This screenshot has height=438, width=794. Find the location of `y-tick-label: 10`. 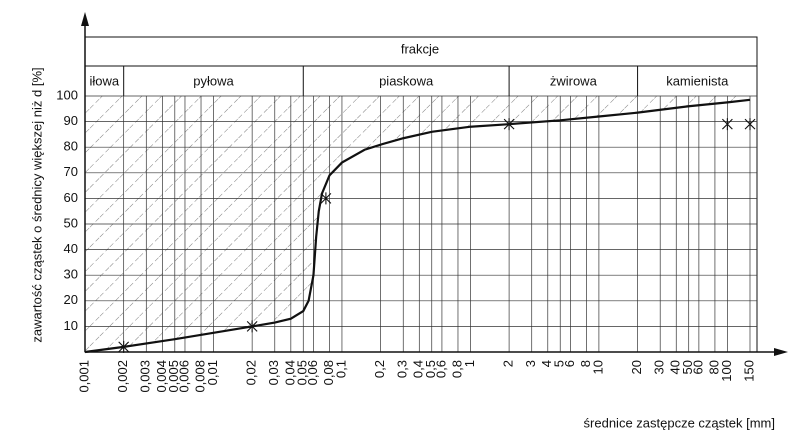

y-tick-label: 10 is located at coordinates (71, 325).